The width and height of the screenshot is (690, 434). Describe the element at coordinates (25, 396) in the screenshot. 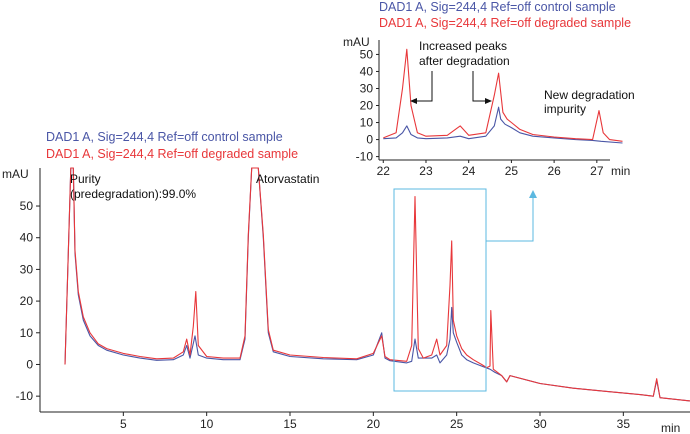

I see `main-y-tick-label: -10` at that location.